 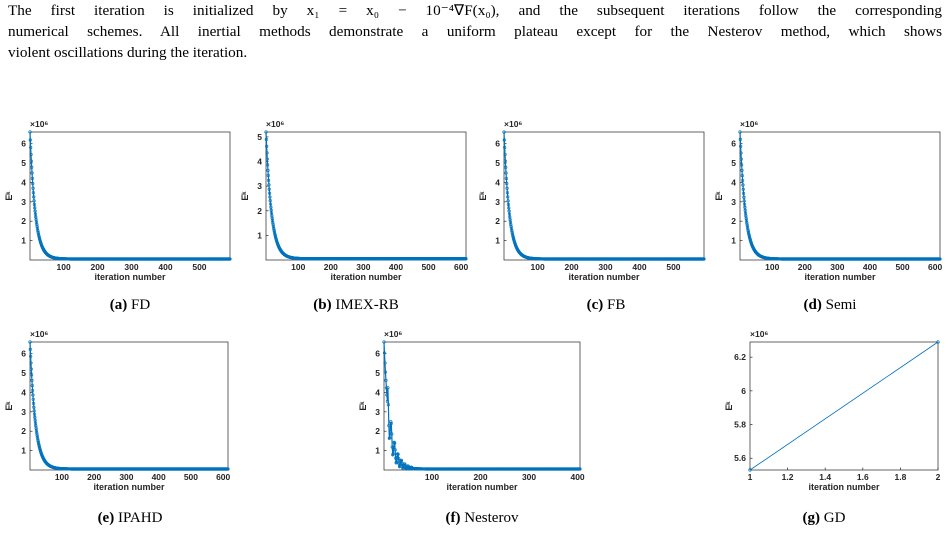 What do you see at coordinates (141, 305) in the screenshot?
I see `caption-name: FD` at bounding box center [141, 305].